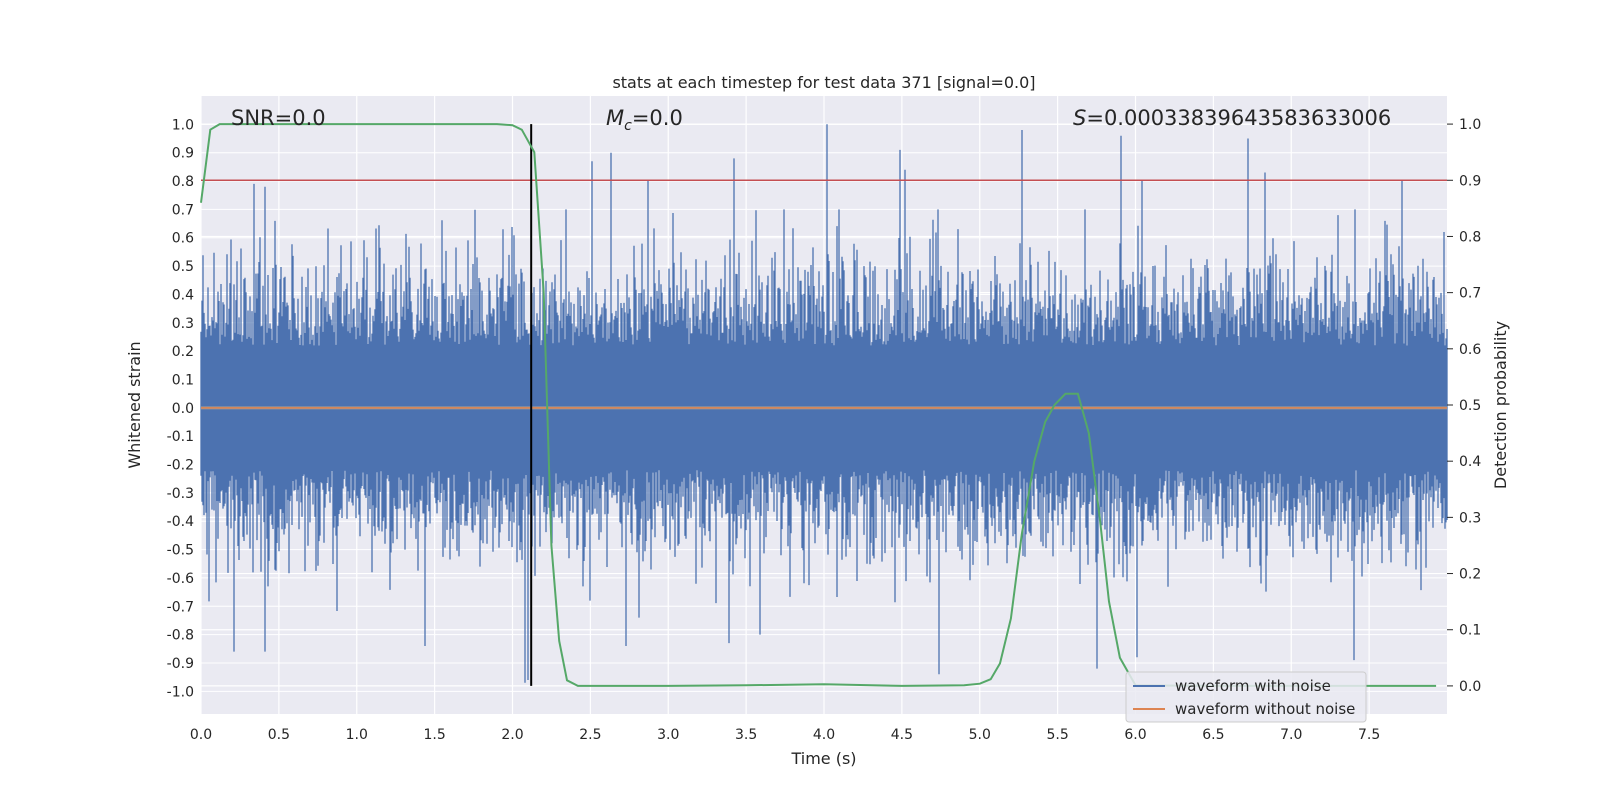 The height and width of the screenshot is (800, 1600). Describe the element at coordinates (512, 735) in the screenshot. I see `x-tick-label: 2.0` at that location.